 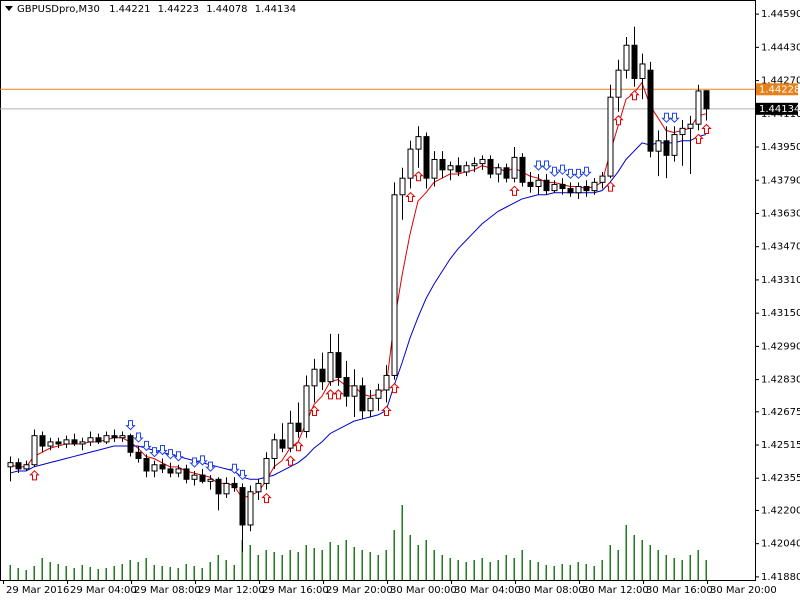 What do you see at coordinates (780, 544) in the screenshot?
I see `y-tick-label: 1.42040` at bounding box center [780, 544].